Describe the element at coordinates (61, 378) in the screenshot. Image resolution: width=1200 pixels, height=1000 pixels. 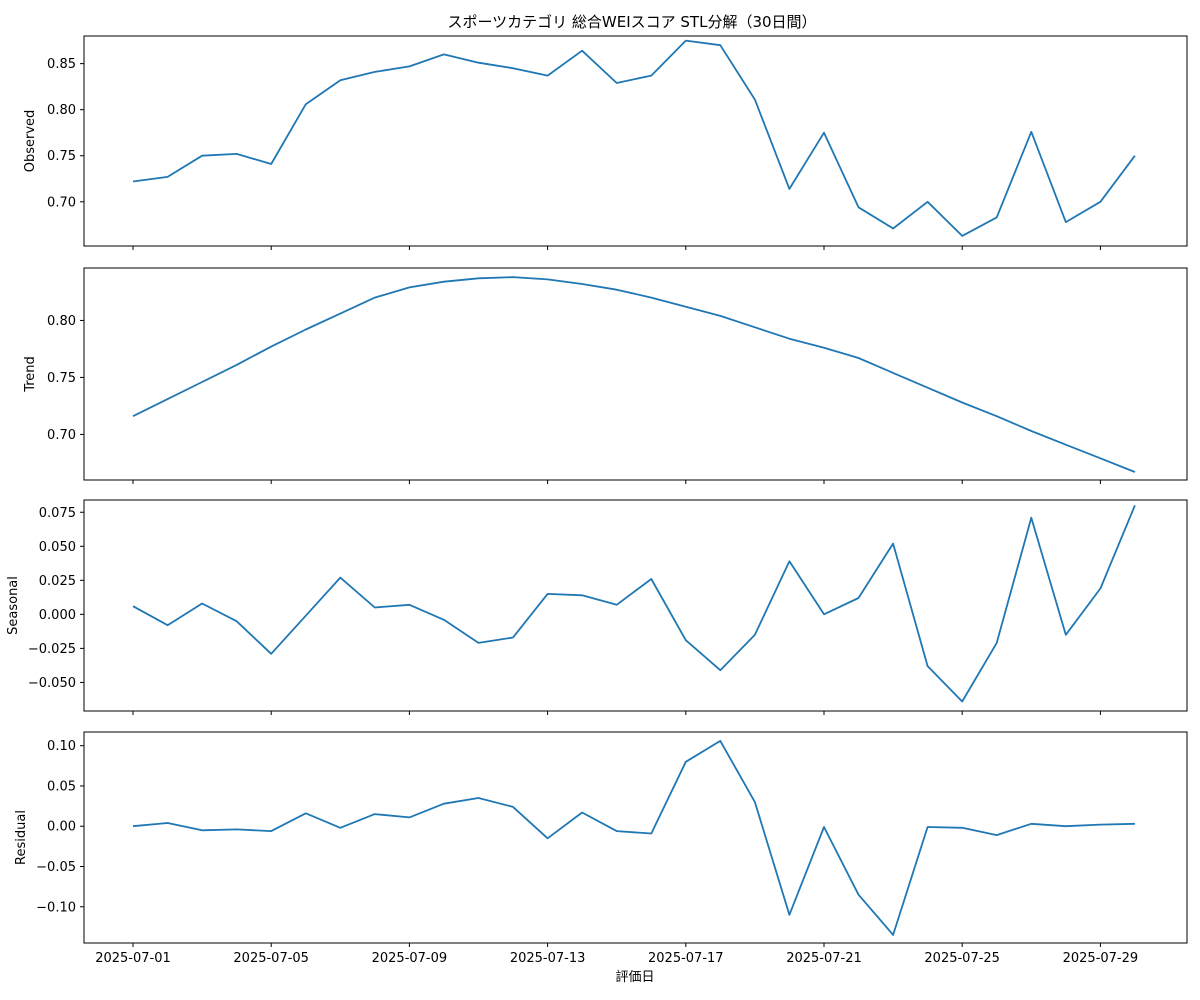
I see `trend-y-tick-label: 0.75` at that location.